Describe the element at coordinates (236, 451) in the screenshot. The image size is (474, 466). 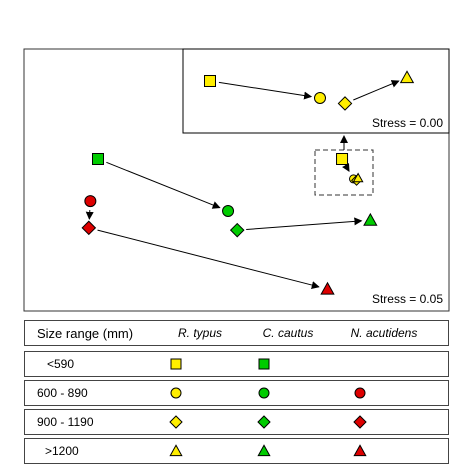
I see `legend-row-1200: >1200` at that location.